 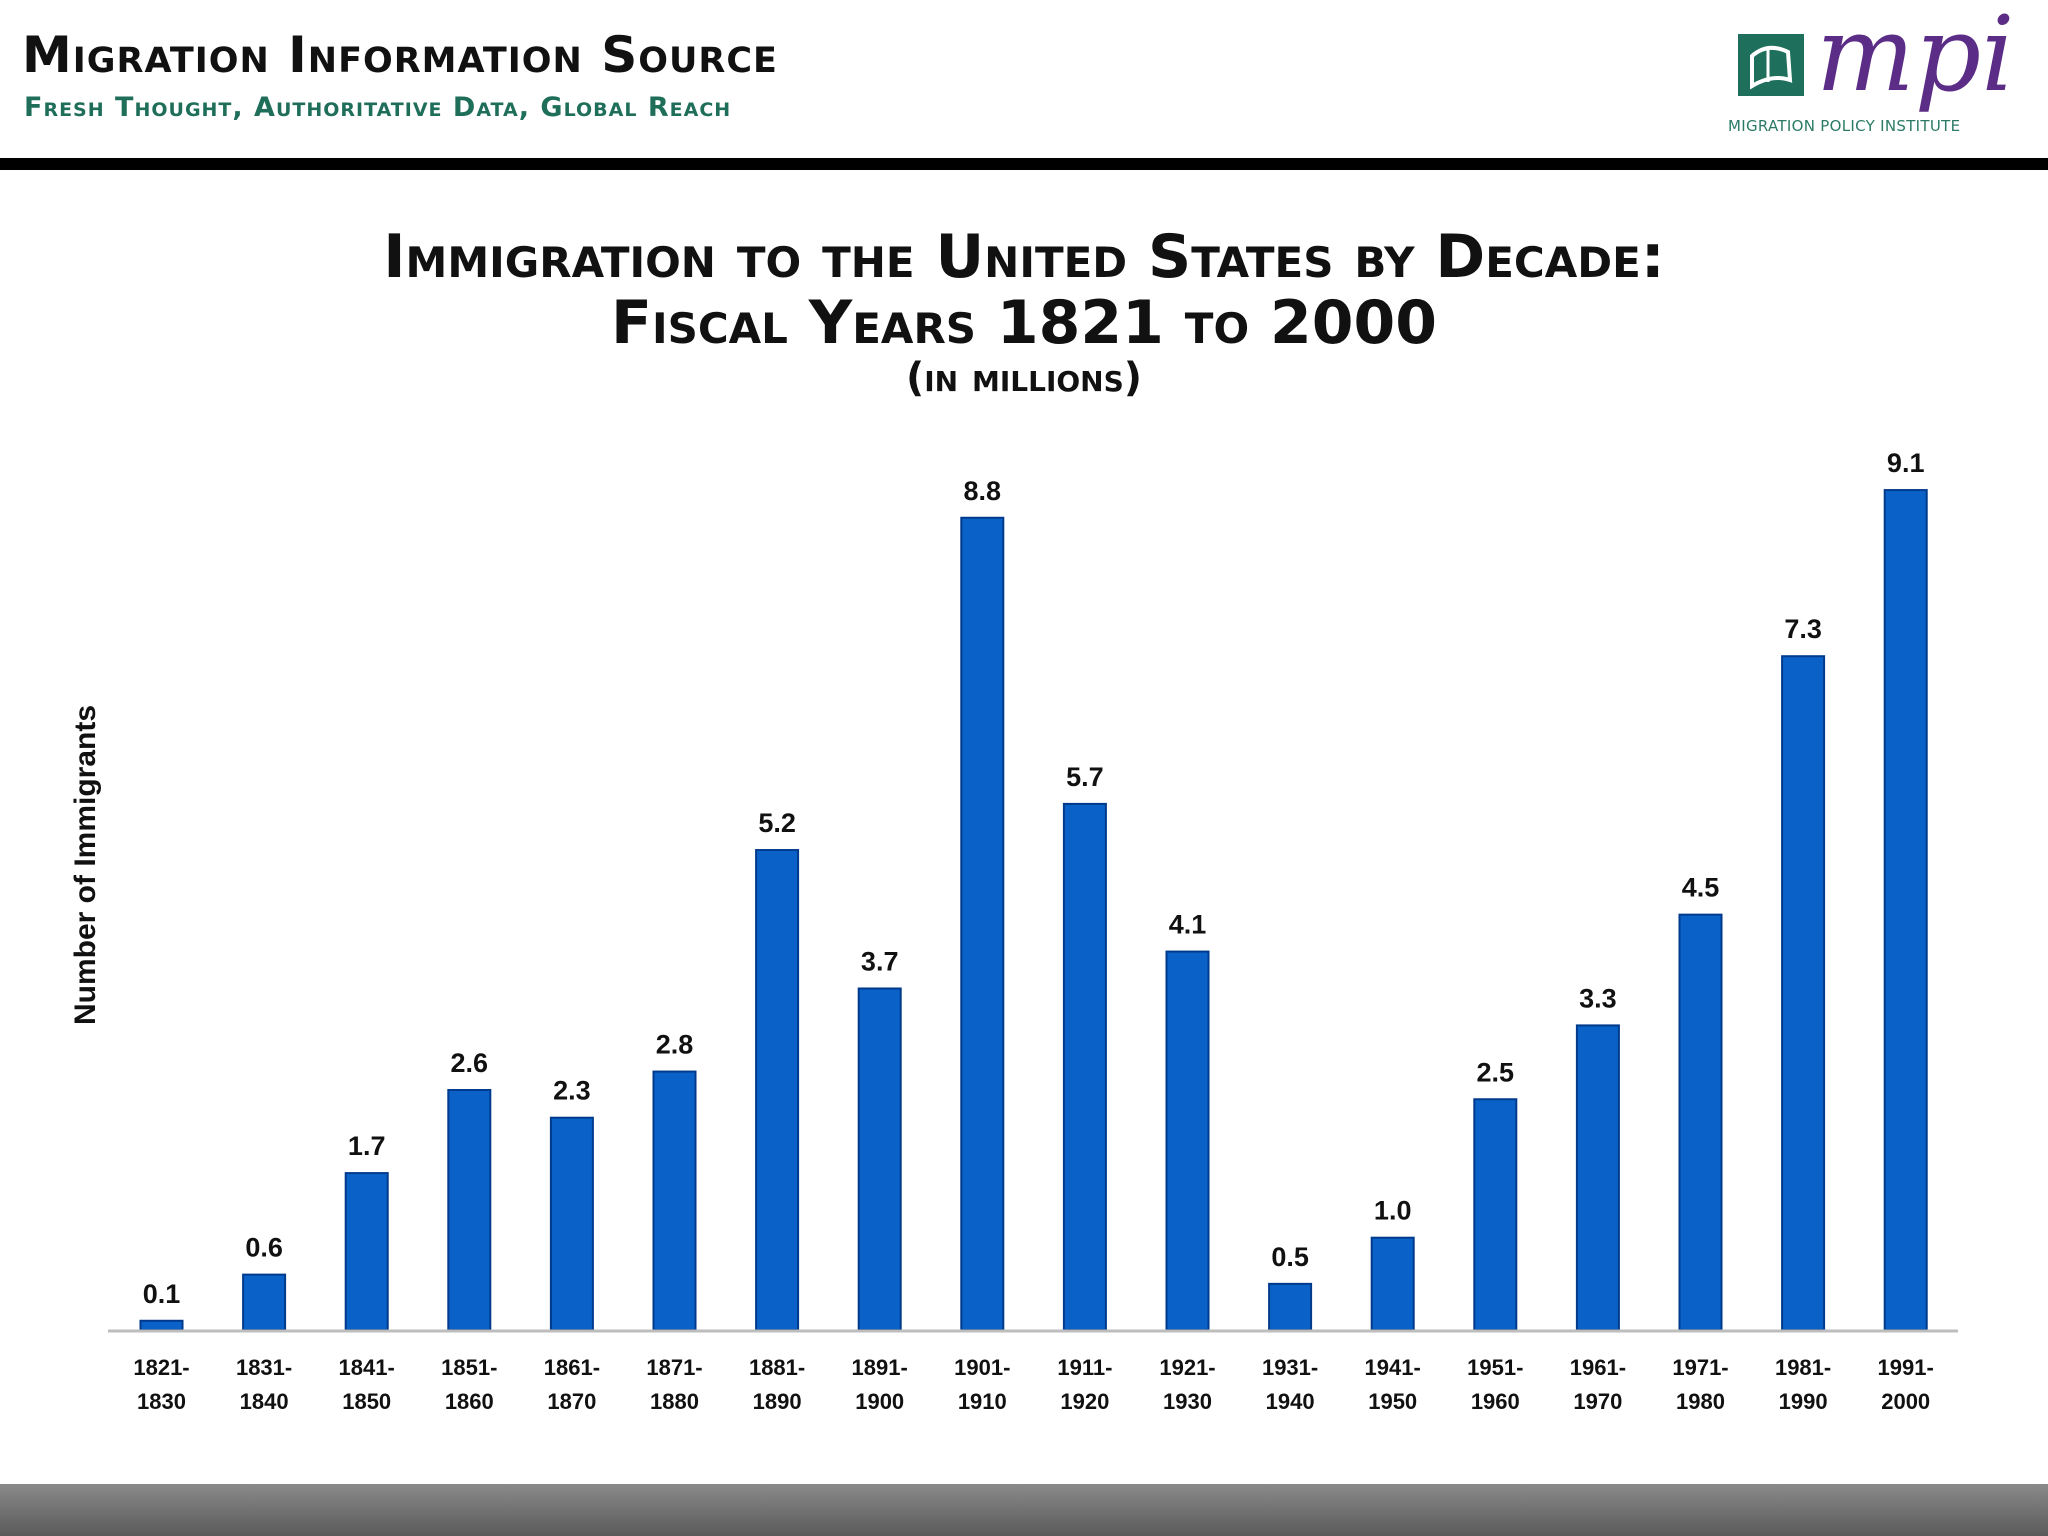 I want to click on data-label: 2.5, so click(x=1496, y=1072).